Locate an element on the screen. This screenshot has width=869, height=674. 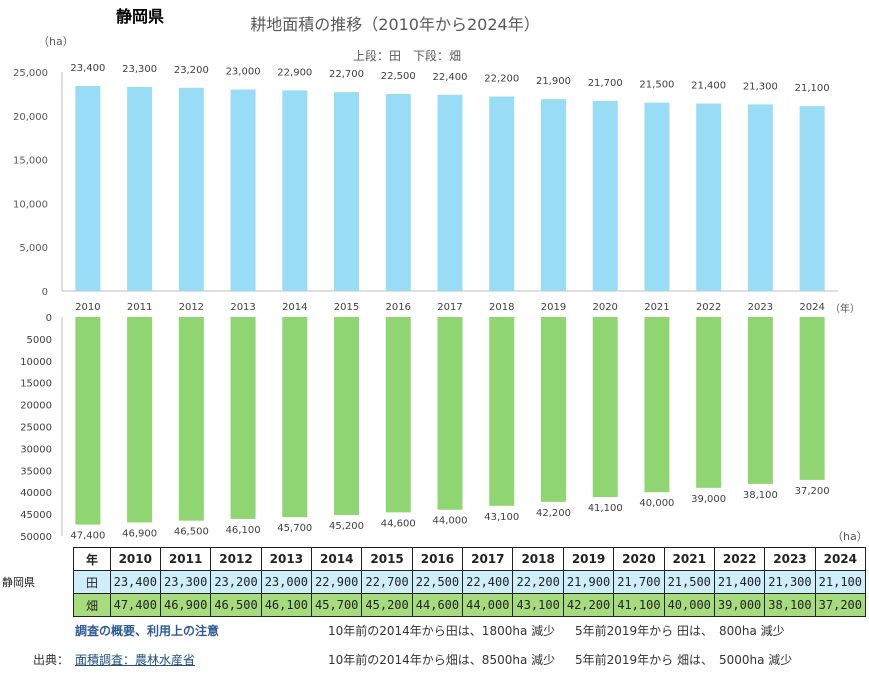
paddy-data-label: 21,500 is located at coordinates (656, 85).